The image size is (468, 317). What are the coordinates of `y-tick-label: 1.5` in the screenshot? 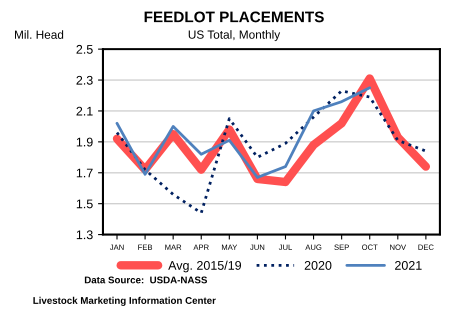 It's located at (84, 204).